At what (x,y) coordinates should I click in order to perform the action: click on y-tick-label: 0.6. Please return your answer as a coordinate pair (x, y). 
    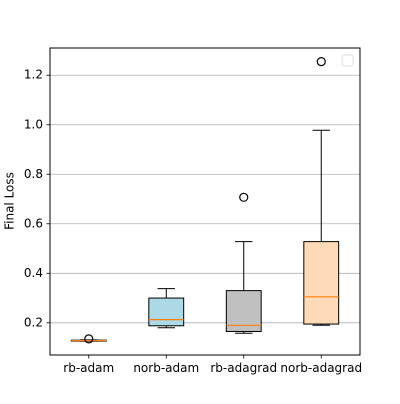
    Looking at the image, I should click on (33, 223).